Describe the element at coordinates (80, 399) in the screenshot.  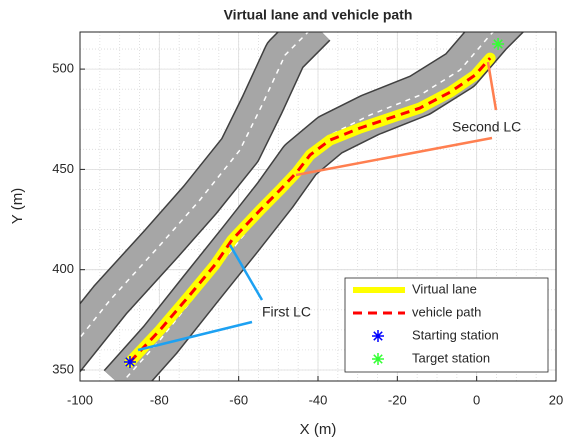
I see `x-tick-label: -100` at that location.